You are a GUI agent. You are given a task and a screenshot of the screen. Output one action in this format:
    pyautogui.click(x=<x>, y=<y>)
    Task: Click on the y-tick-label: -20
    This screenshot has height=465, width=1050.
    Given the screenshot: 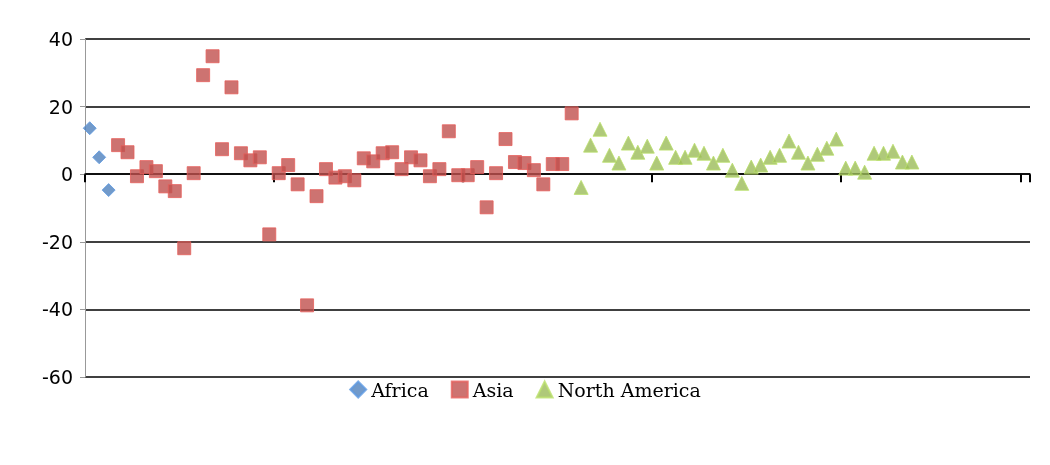 What is the action you would take?
    pyautogui.click(x=57, y=241)
    